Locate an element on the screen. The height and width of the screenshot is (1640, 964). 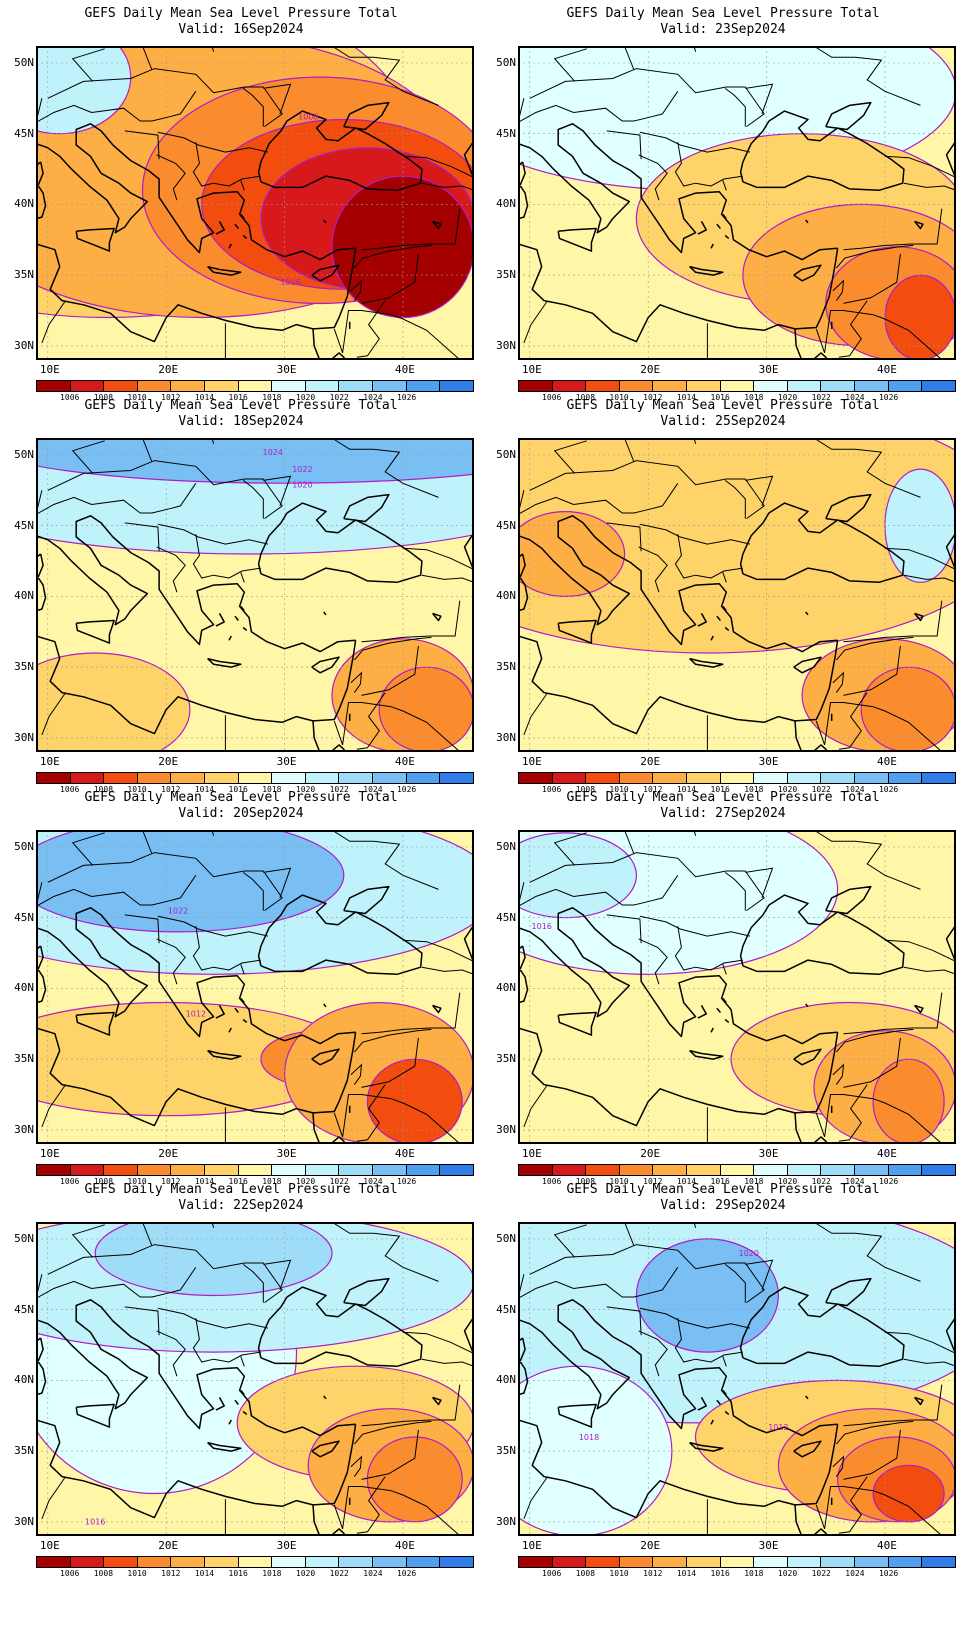
color-bar-level-label: 1020 is located at coordinates (305, 789).